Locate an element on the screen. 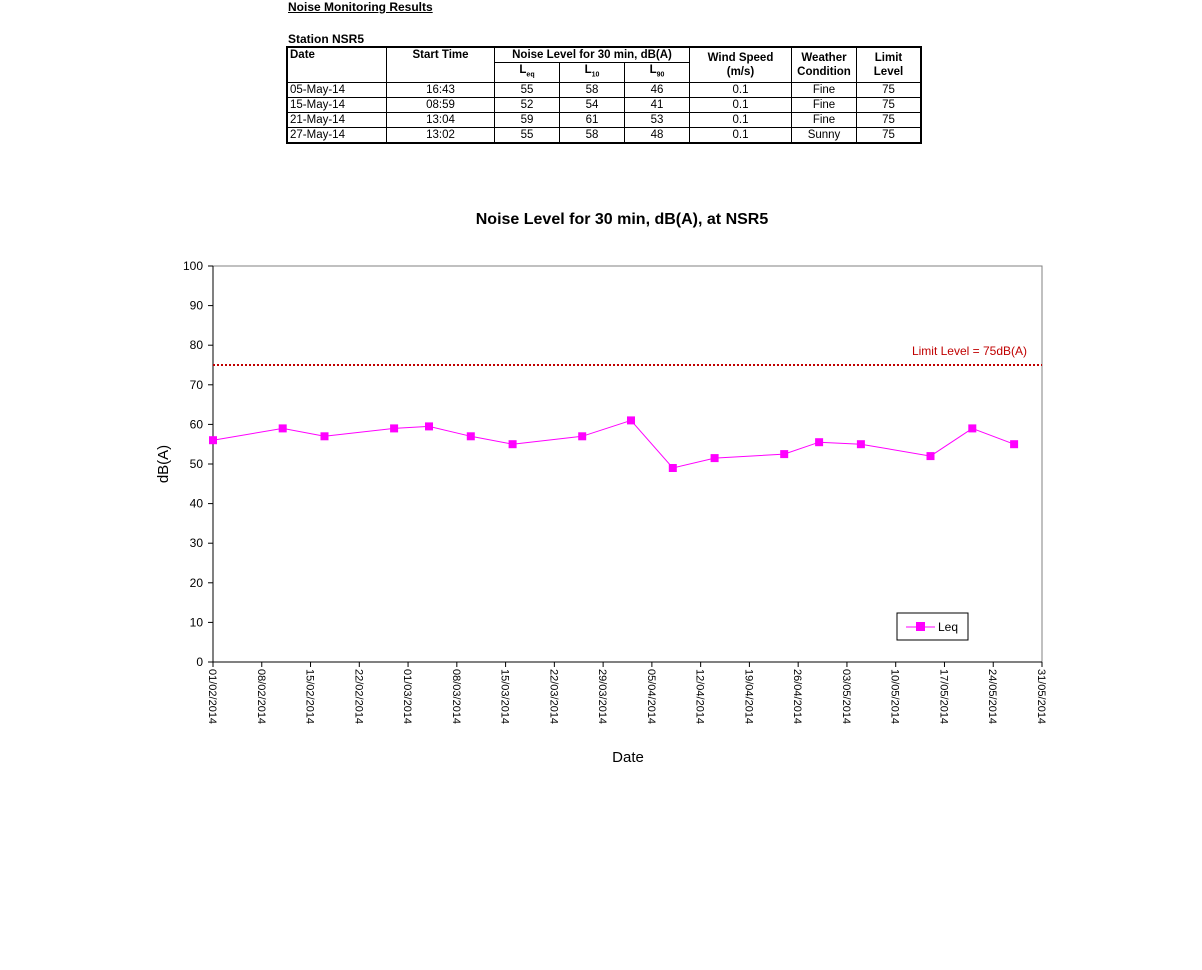 The image size is (1202, 970). x-tick-label: 01/03/2014 is located at coordinates (407, 696).